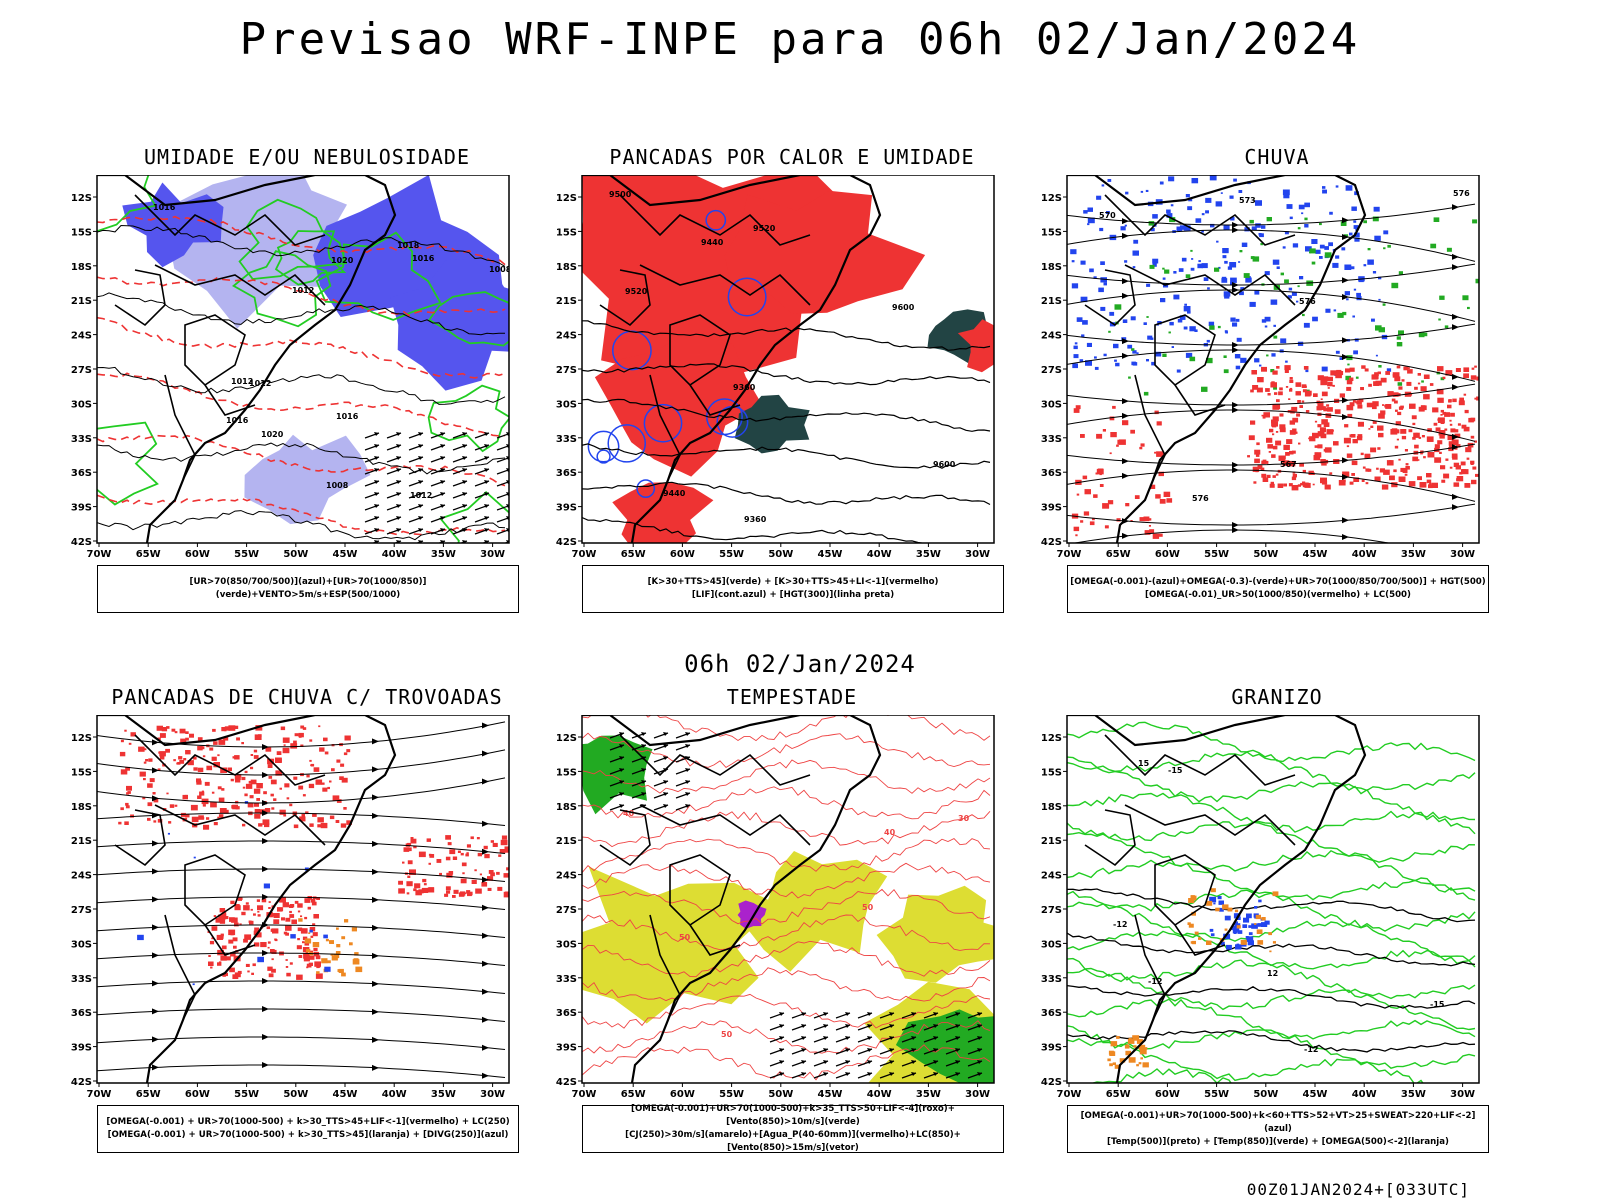 This screenshot has height=1200, width=1600. Describe the element at coordinates (1051, 841) in the screenshot. I see `lat-tick-label: 21S` at that location.